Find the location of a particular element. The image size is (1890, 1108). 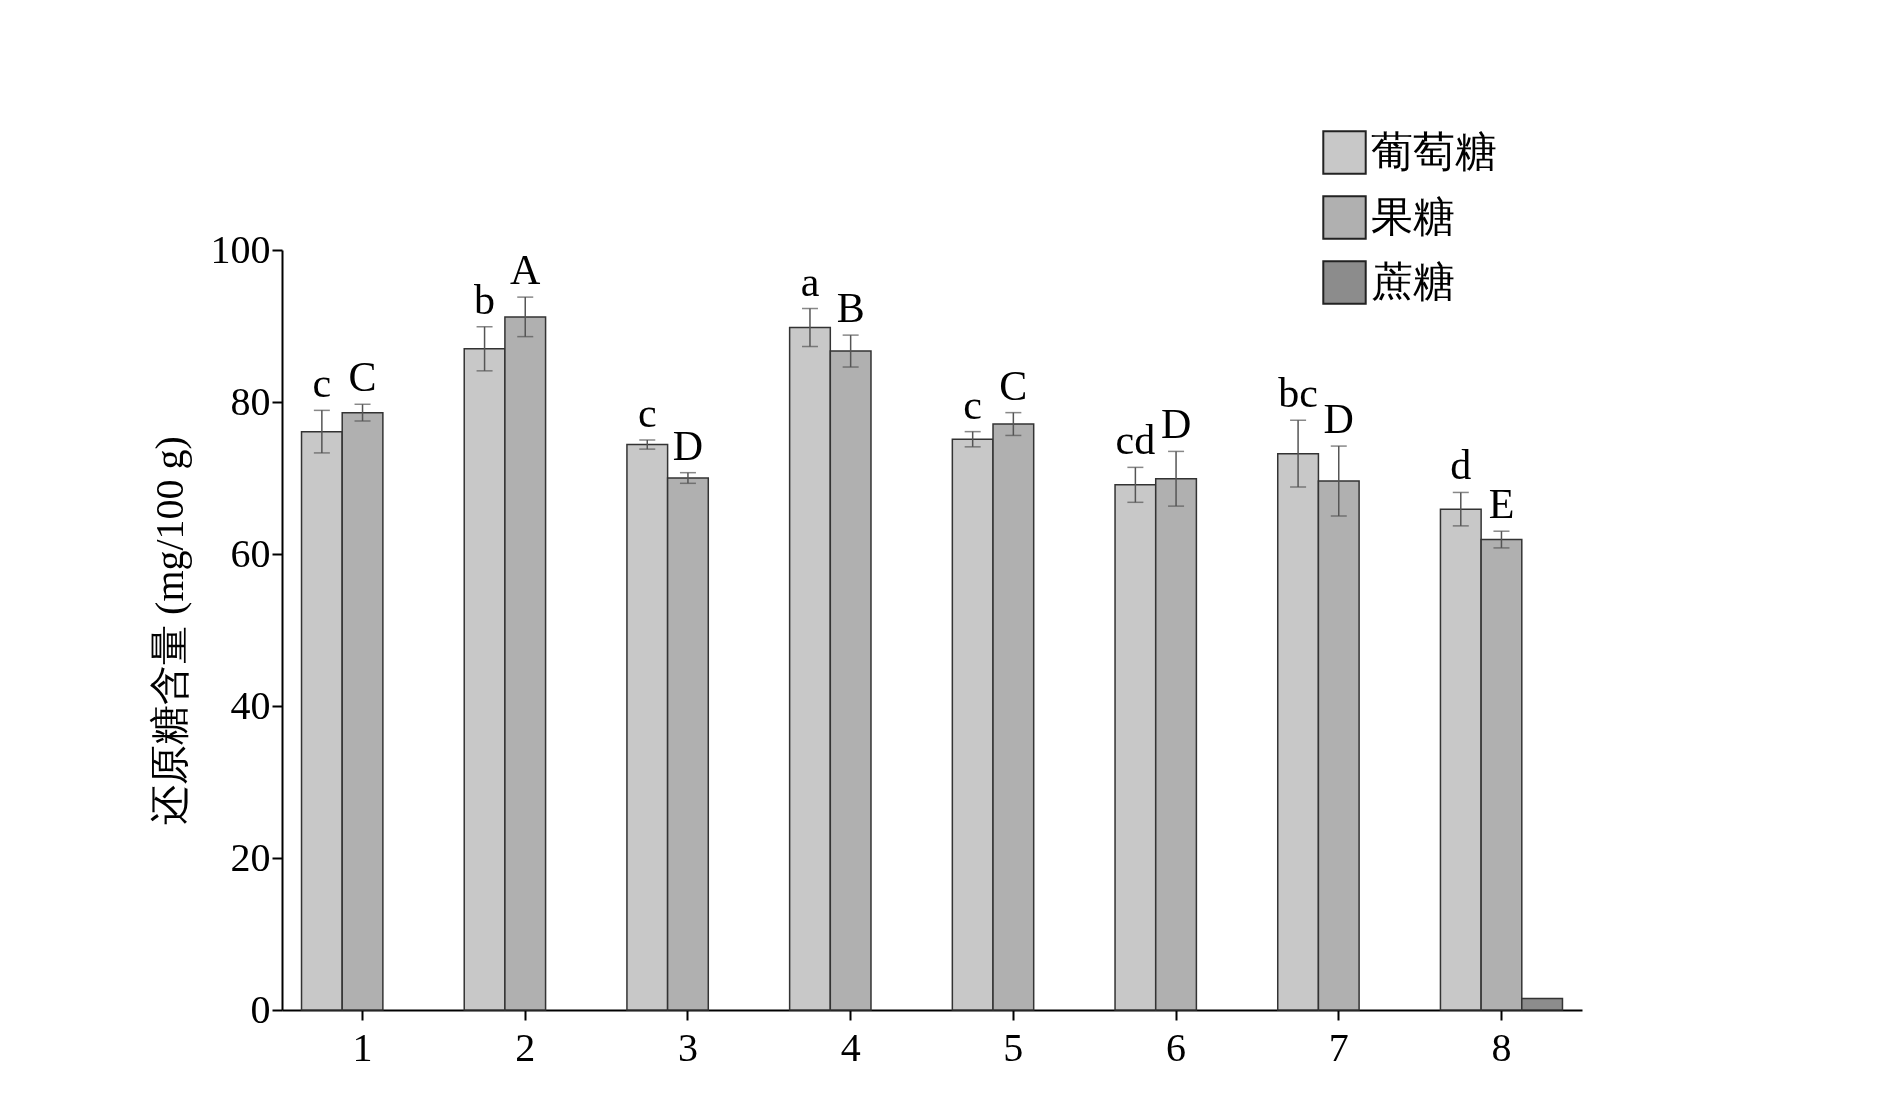

annotation: B is located at coordinates (850, 308).